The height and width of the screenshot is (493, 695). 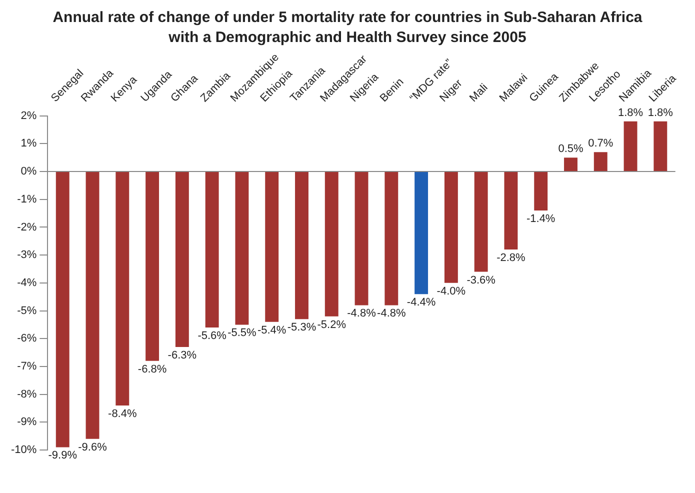 What do you see at coordinates (212, 336) in the screenshot?
I see `data-label: -5.6%` at bounding box center [212, 336].